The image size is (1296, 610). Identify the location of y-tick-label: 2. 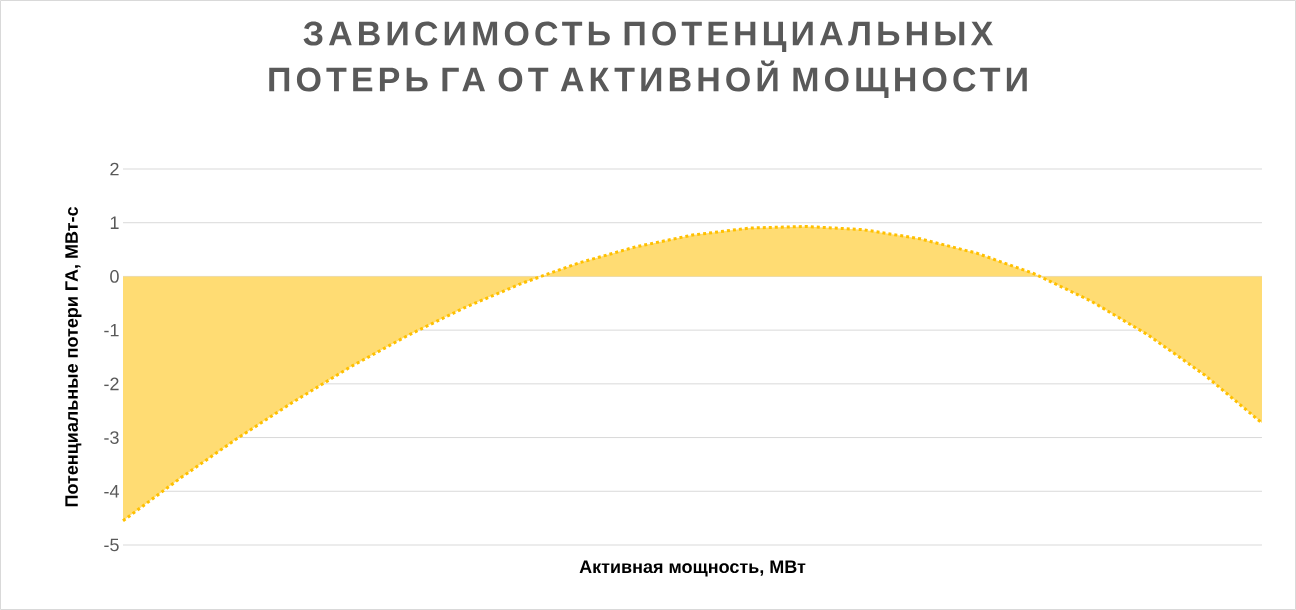
(114, 169).